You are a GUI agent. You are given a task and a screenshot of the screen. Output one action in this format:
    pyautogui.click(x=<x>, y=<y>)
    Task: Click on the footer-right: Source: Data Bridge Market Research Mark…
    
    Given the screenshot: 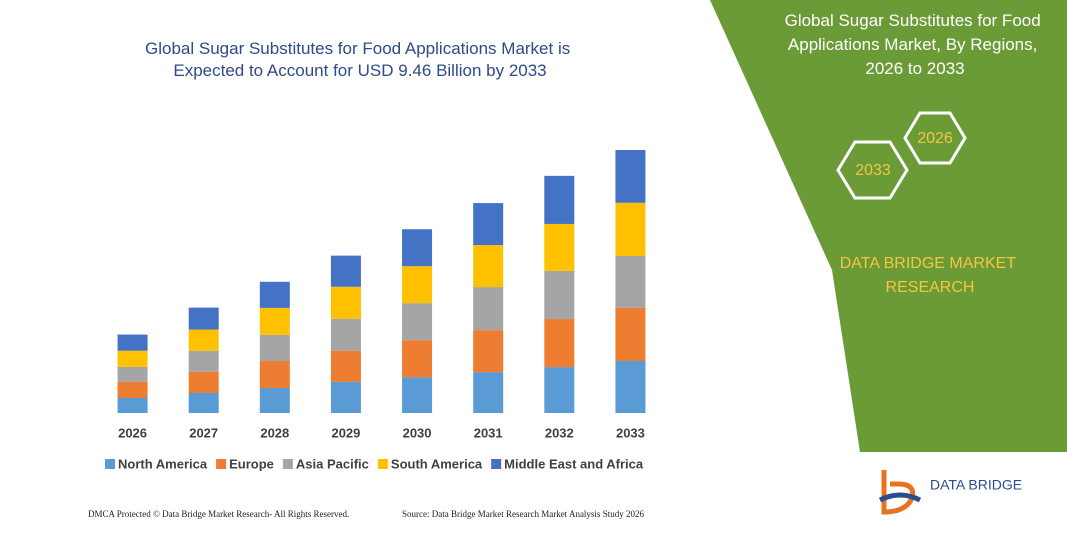 What is the action you would take?
    pyautogui.click(x=523, y=514)
    